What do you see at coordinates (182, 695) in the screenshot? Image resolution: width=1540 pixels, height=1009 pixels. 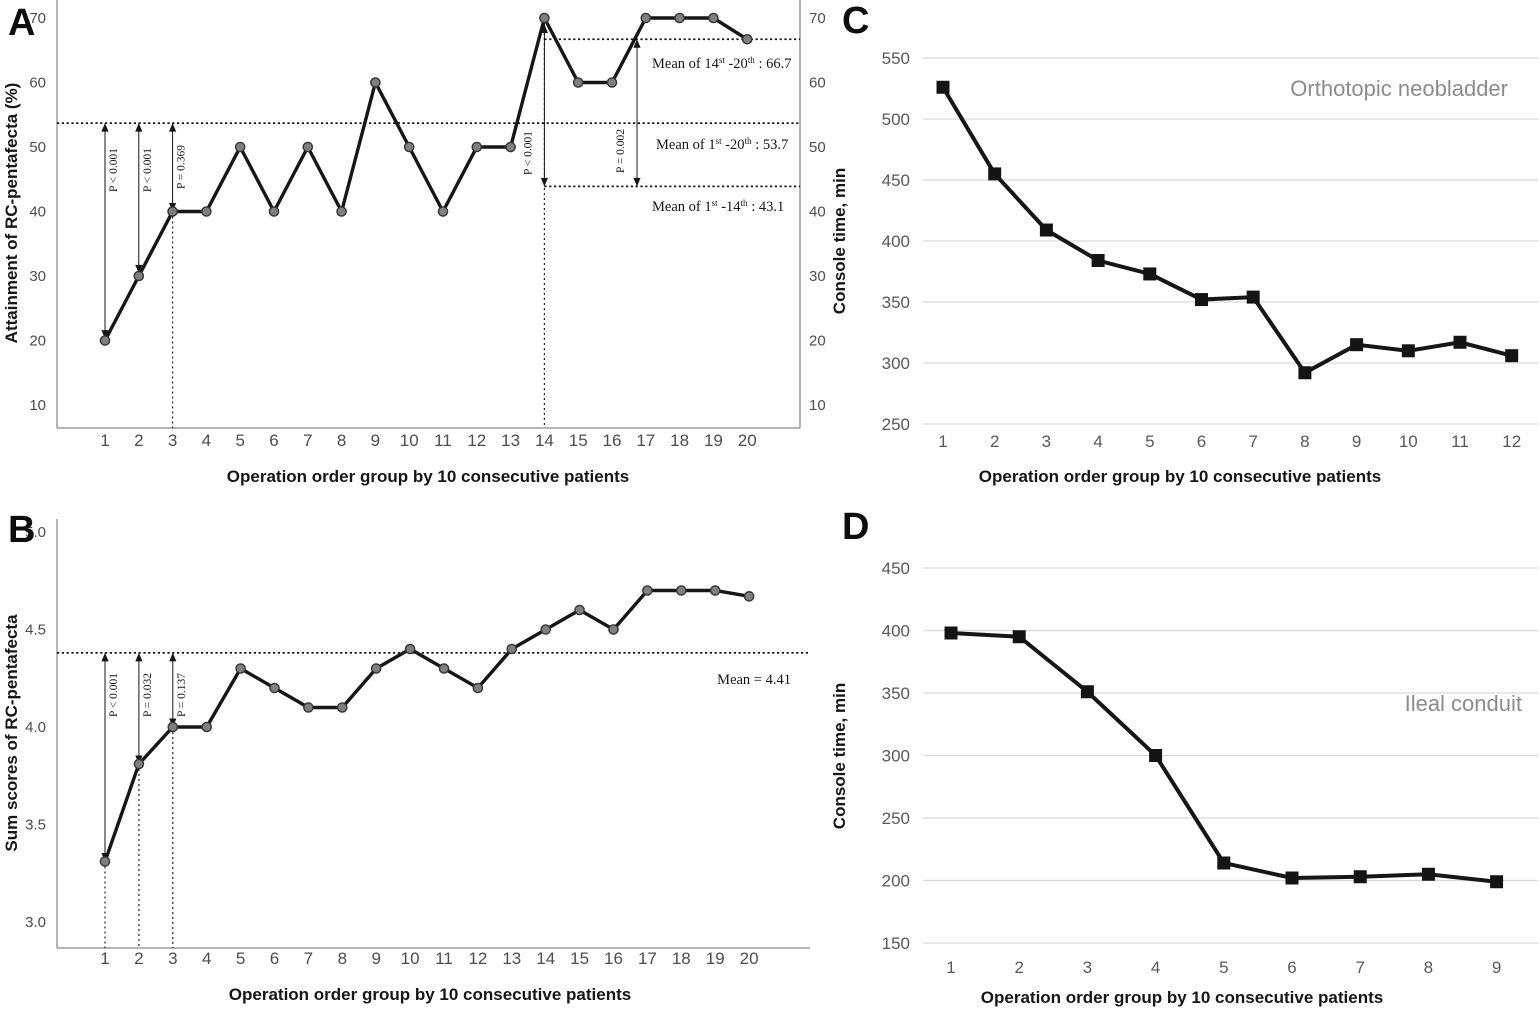 I see `p-value-label: P = 0.137` at bounding box center [182, 695].